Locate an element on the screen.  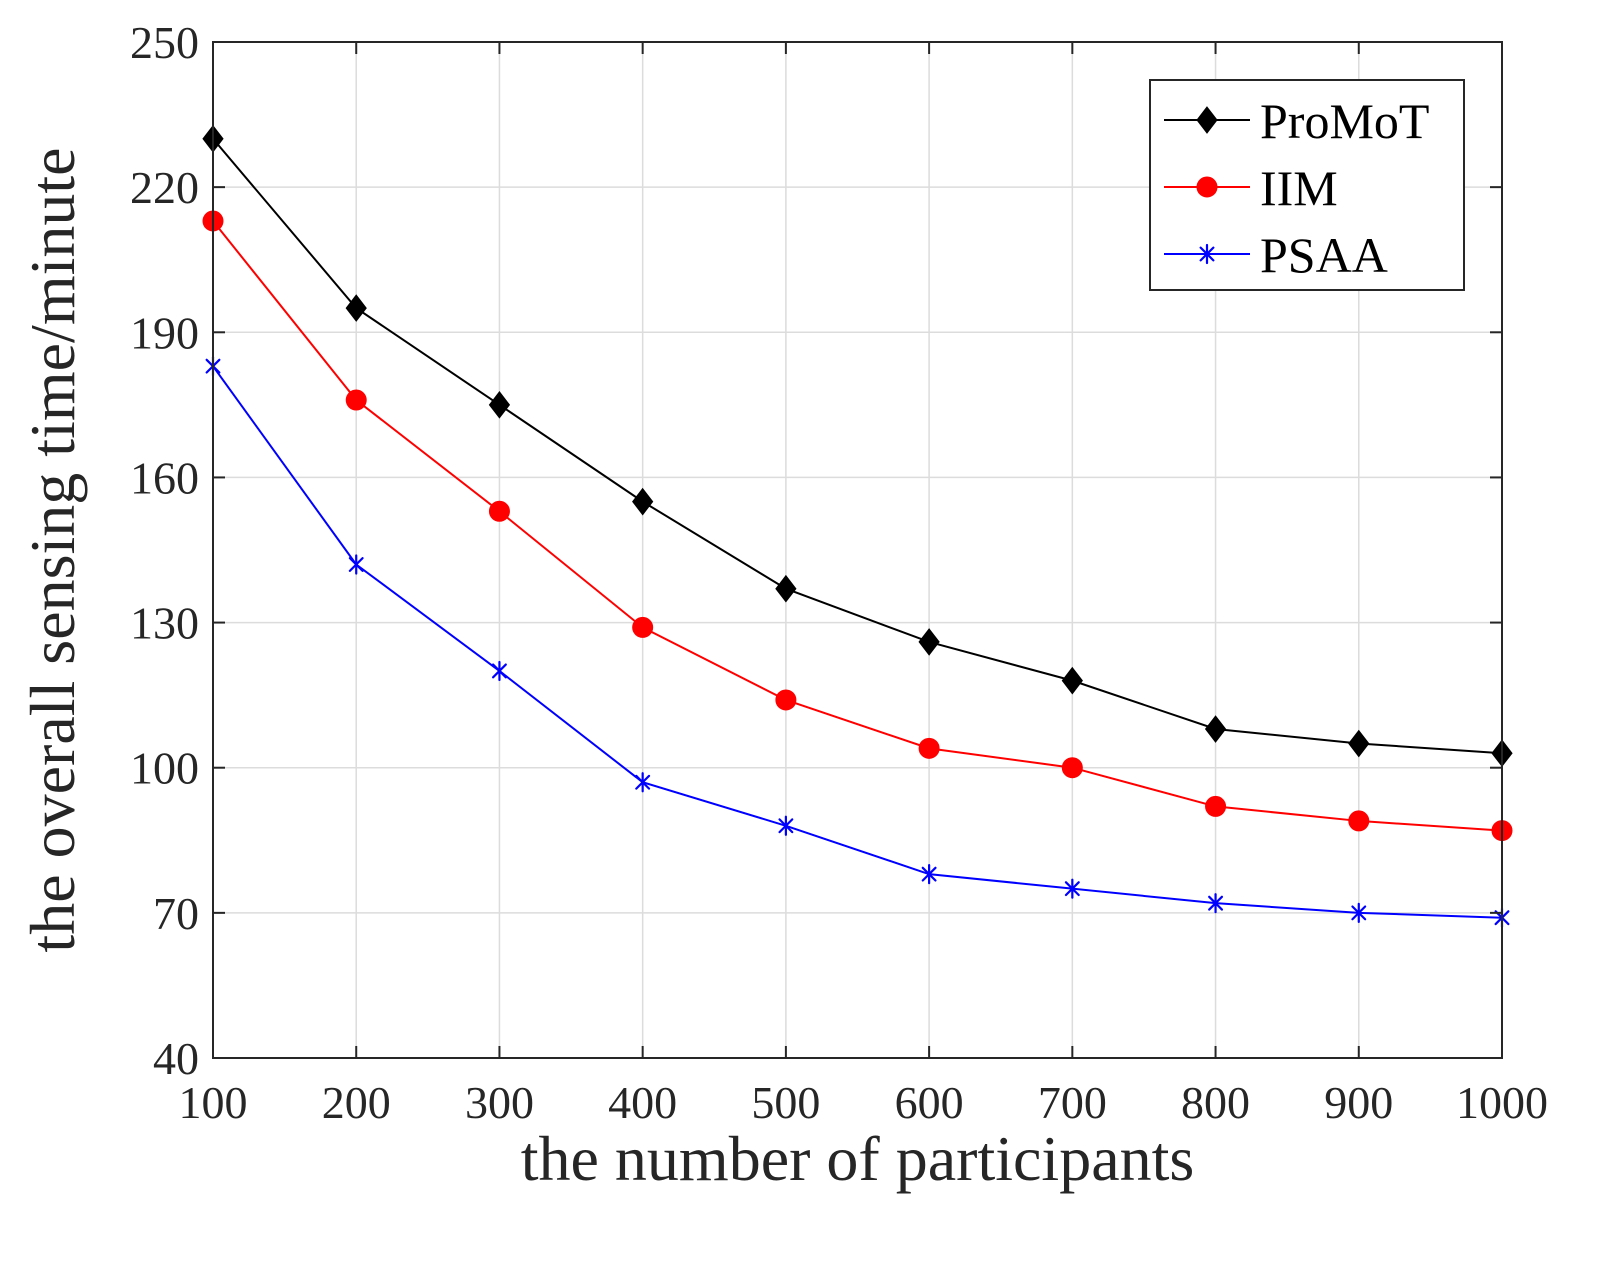
legend-label-iim: IIM is located at coordinates (1299, 188).